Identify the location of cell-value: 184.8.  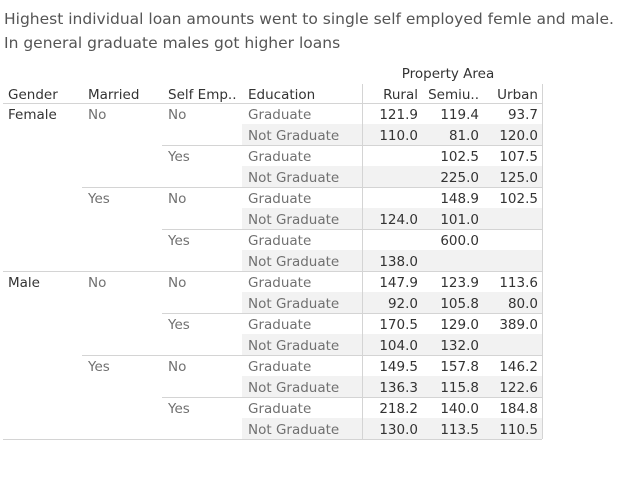
(518, 409).